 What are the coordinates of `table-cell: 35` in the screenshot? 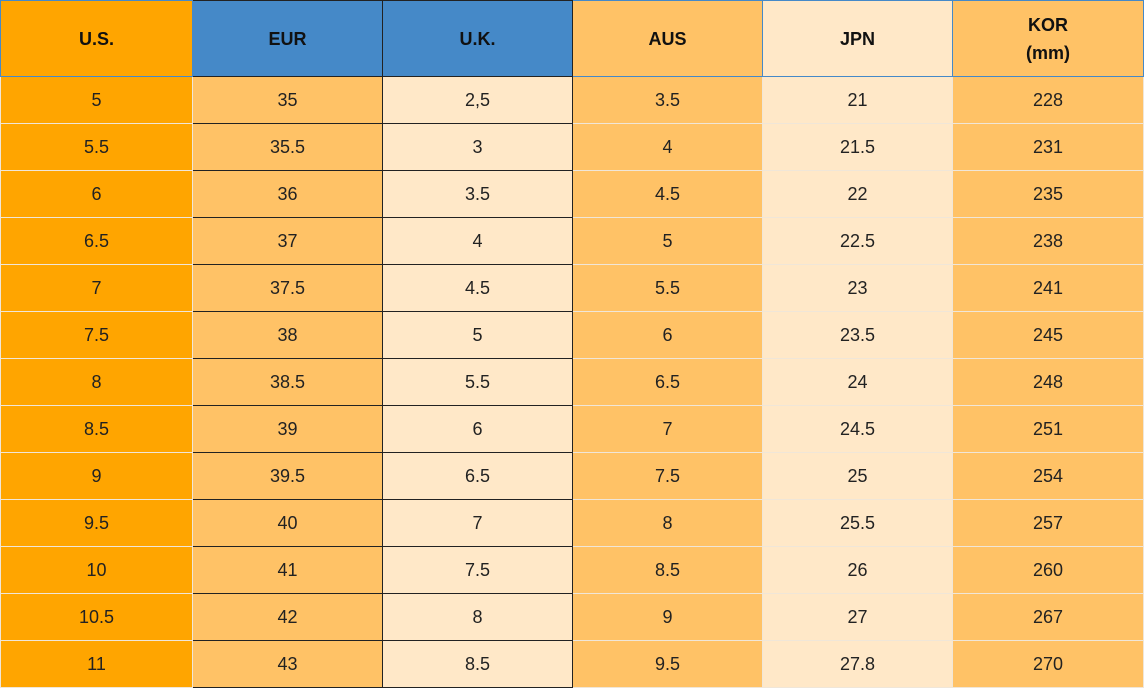 It's located at (287, 100).